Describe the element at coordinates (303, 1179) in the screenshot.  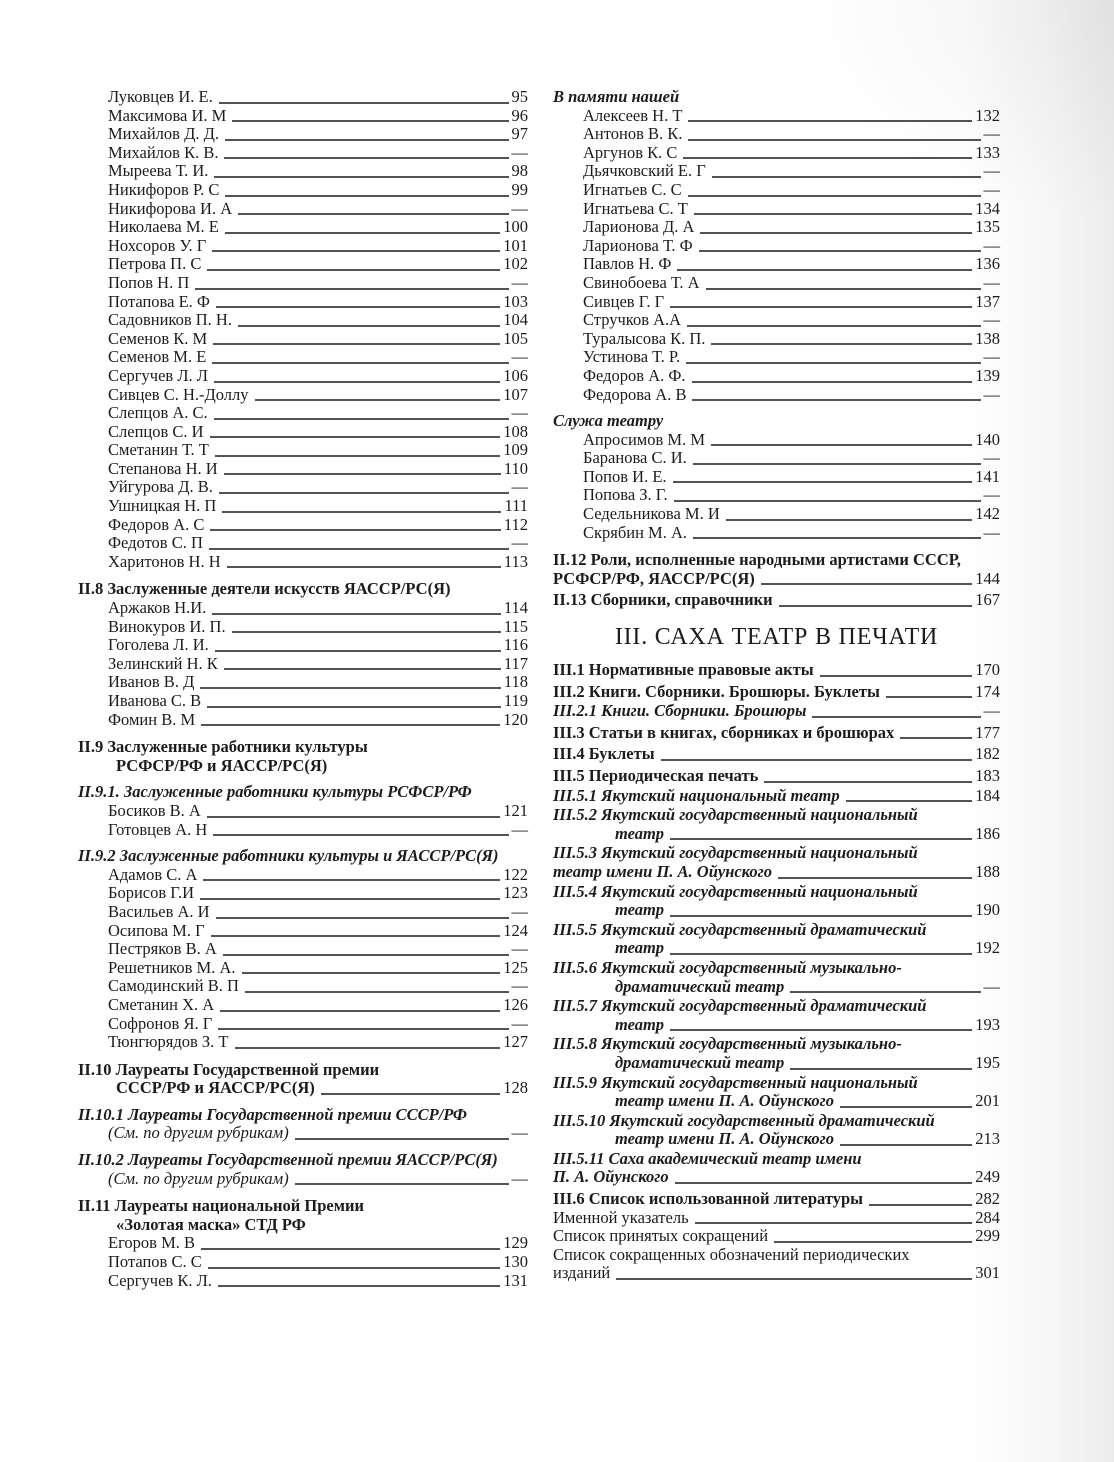
I see `toc-entry: (См. по другим рубрикам) —` at that location.